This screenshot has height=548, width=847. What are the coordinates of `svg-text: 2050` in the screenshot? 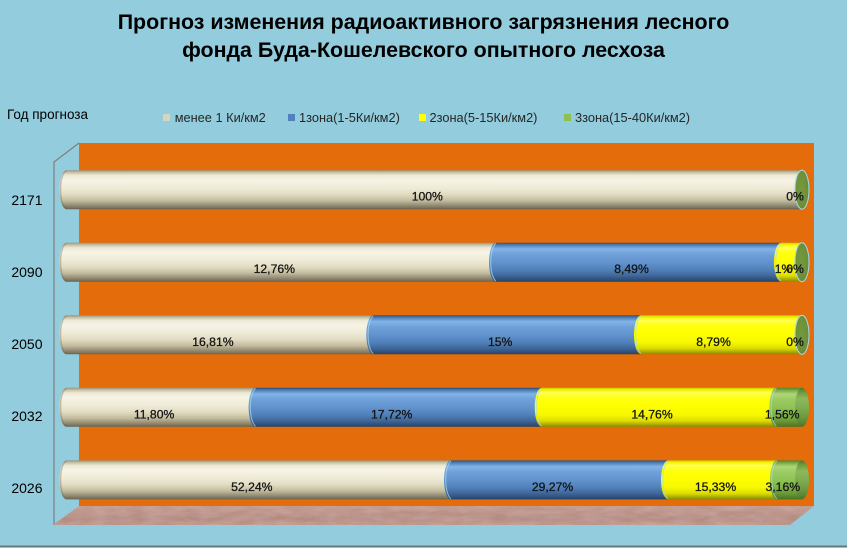 It's located at (26, 344).